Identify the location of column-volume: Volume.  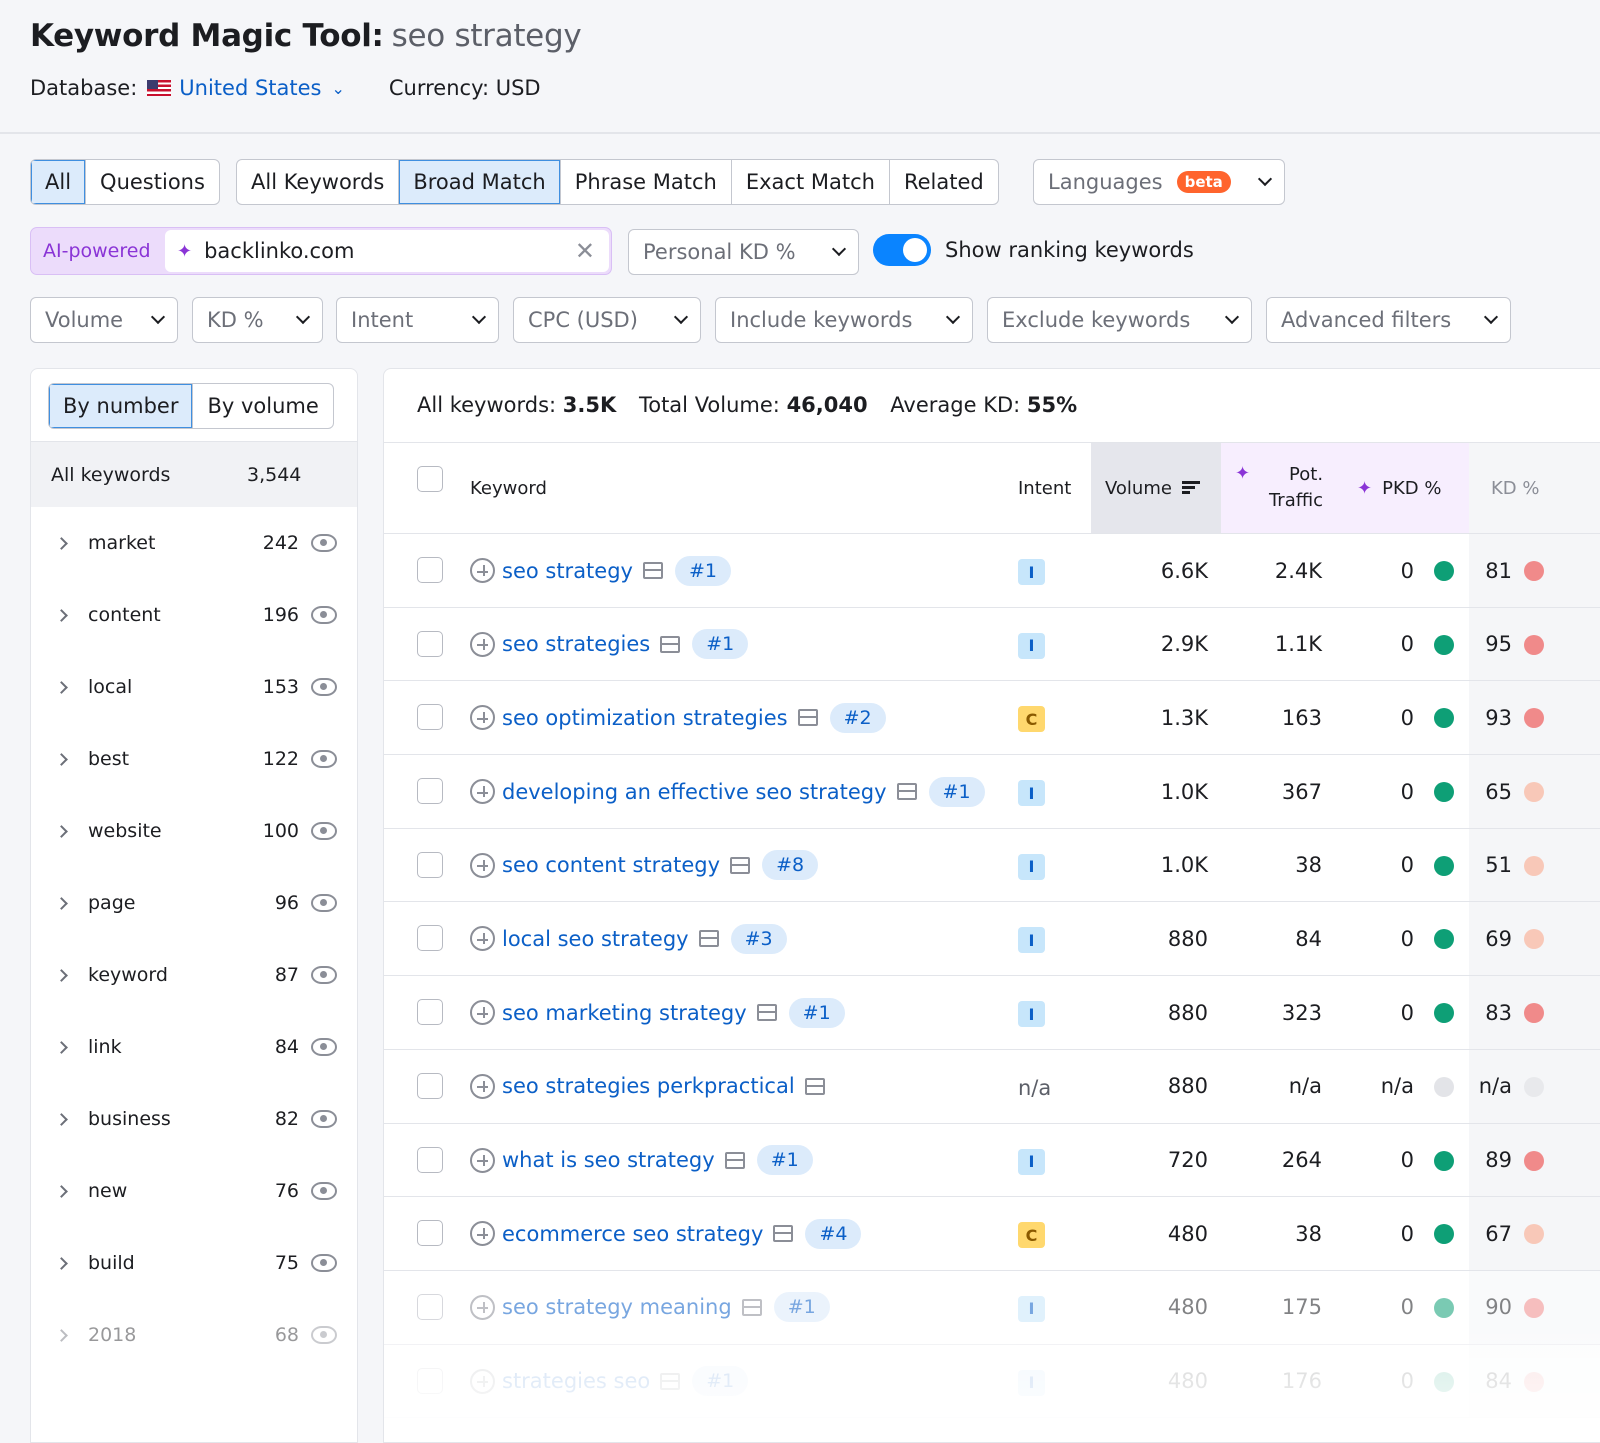
(1156, 488).